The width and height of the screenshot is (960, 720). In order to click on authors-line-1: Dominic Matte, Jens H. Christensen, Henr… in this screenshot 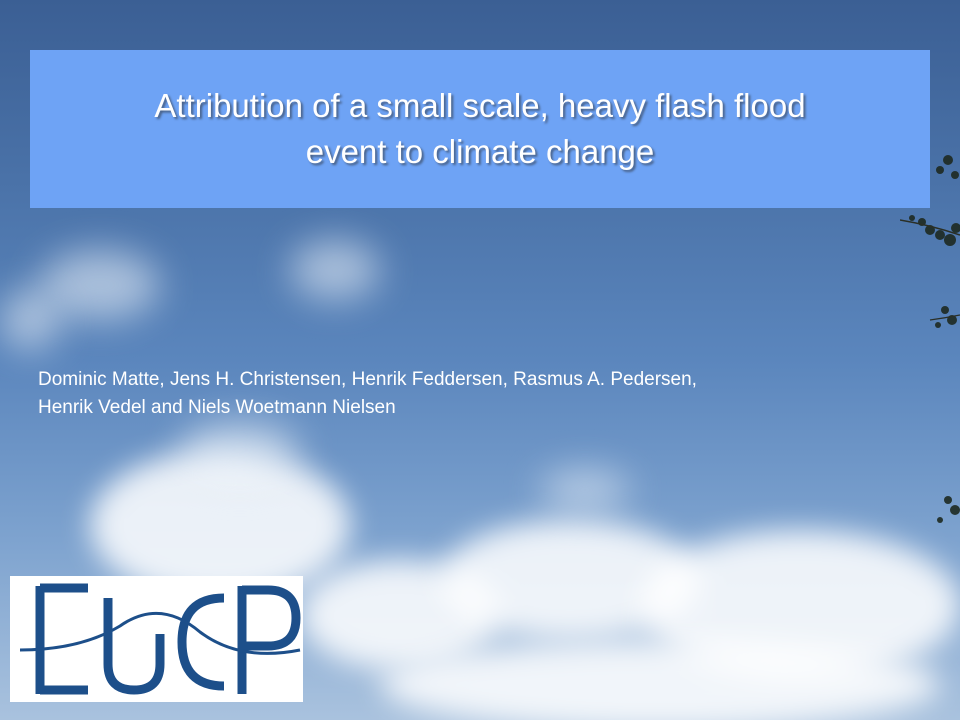, I will do `click(367, 379)`.